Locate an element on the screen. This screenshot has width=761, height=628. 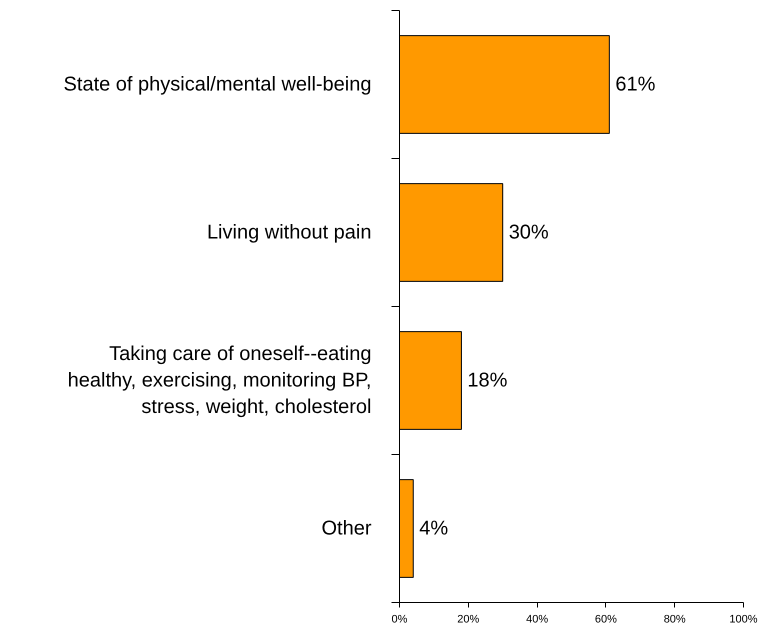
y-tick-label: Other is located at coordinates (346, 529).